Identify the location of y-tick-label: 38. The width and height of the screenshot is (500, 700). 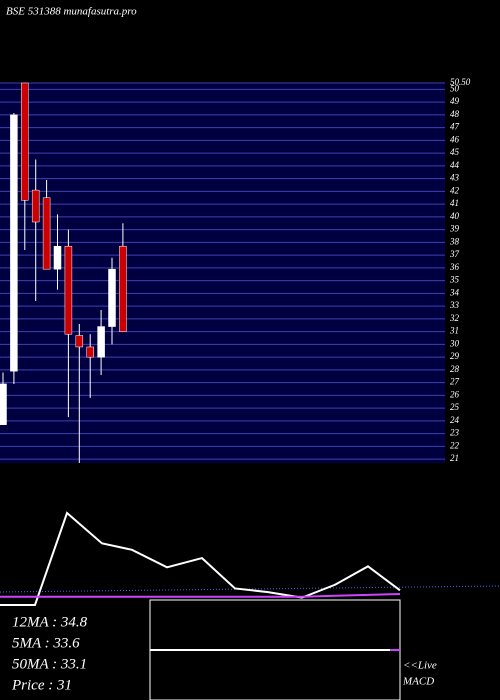
(454, 241).